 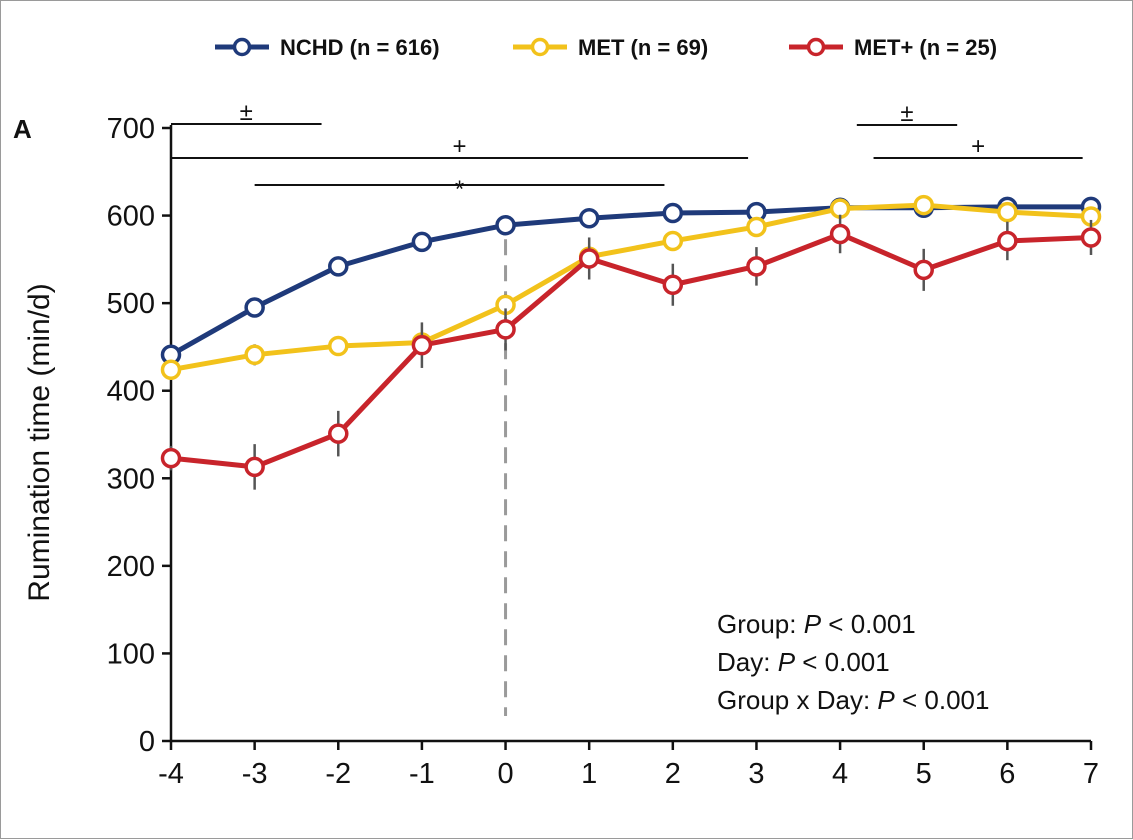 What do you see at coordinates (171, 774) in the screenshot?
I see `x-tick-label: -4` at bounding box center [171, 774].